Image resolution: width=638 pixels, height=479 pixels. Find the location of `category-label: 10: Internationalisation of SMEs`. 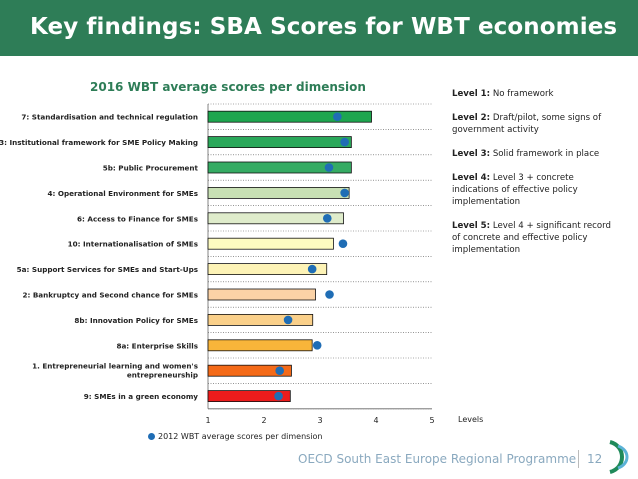

category-label: 10: Internationalisation of SMEs is located at coordinates (133, 244).